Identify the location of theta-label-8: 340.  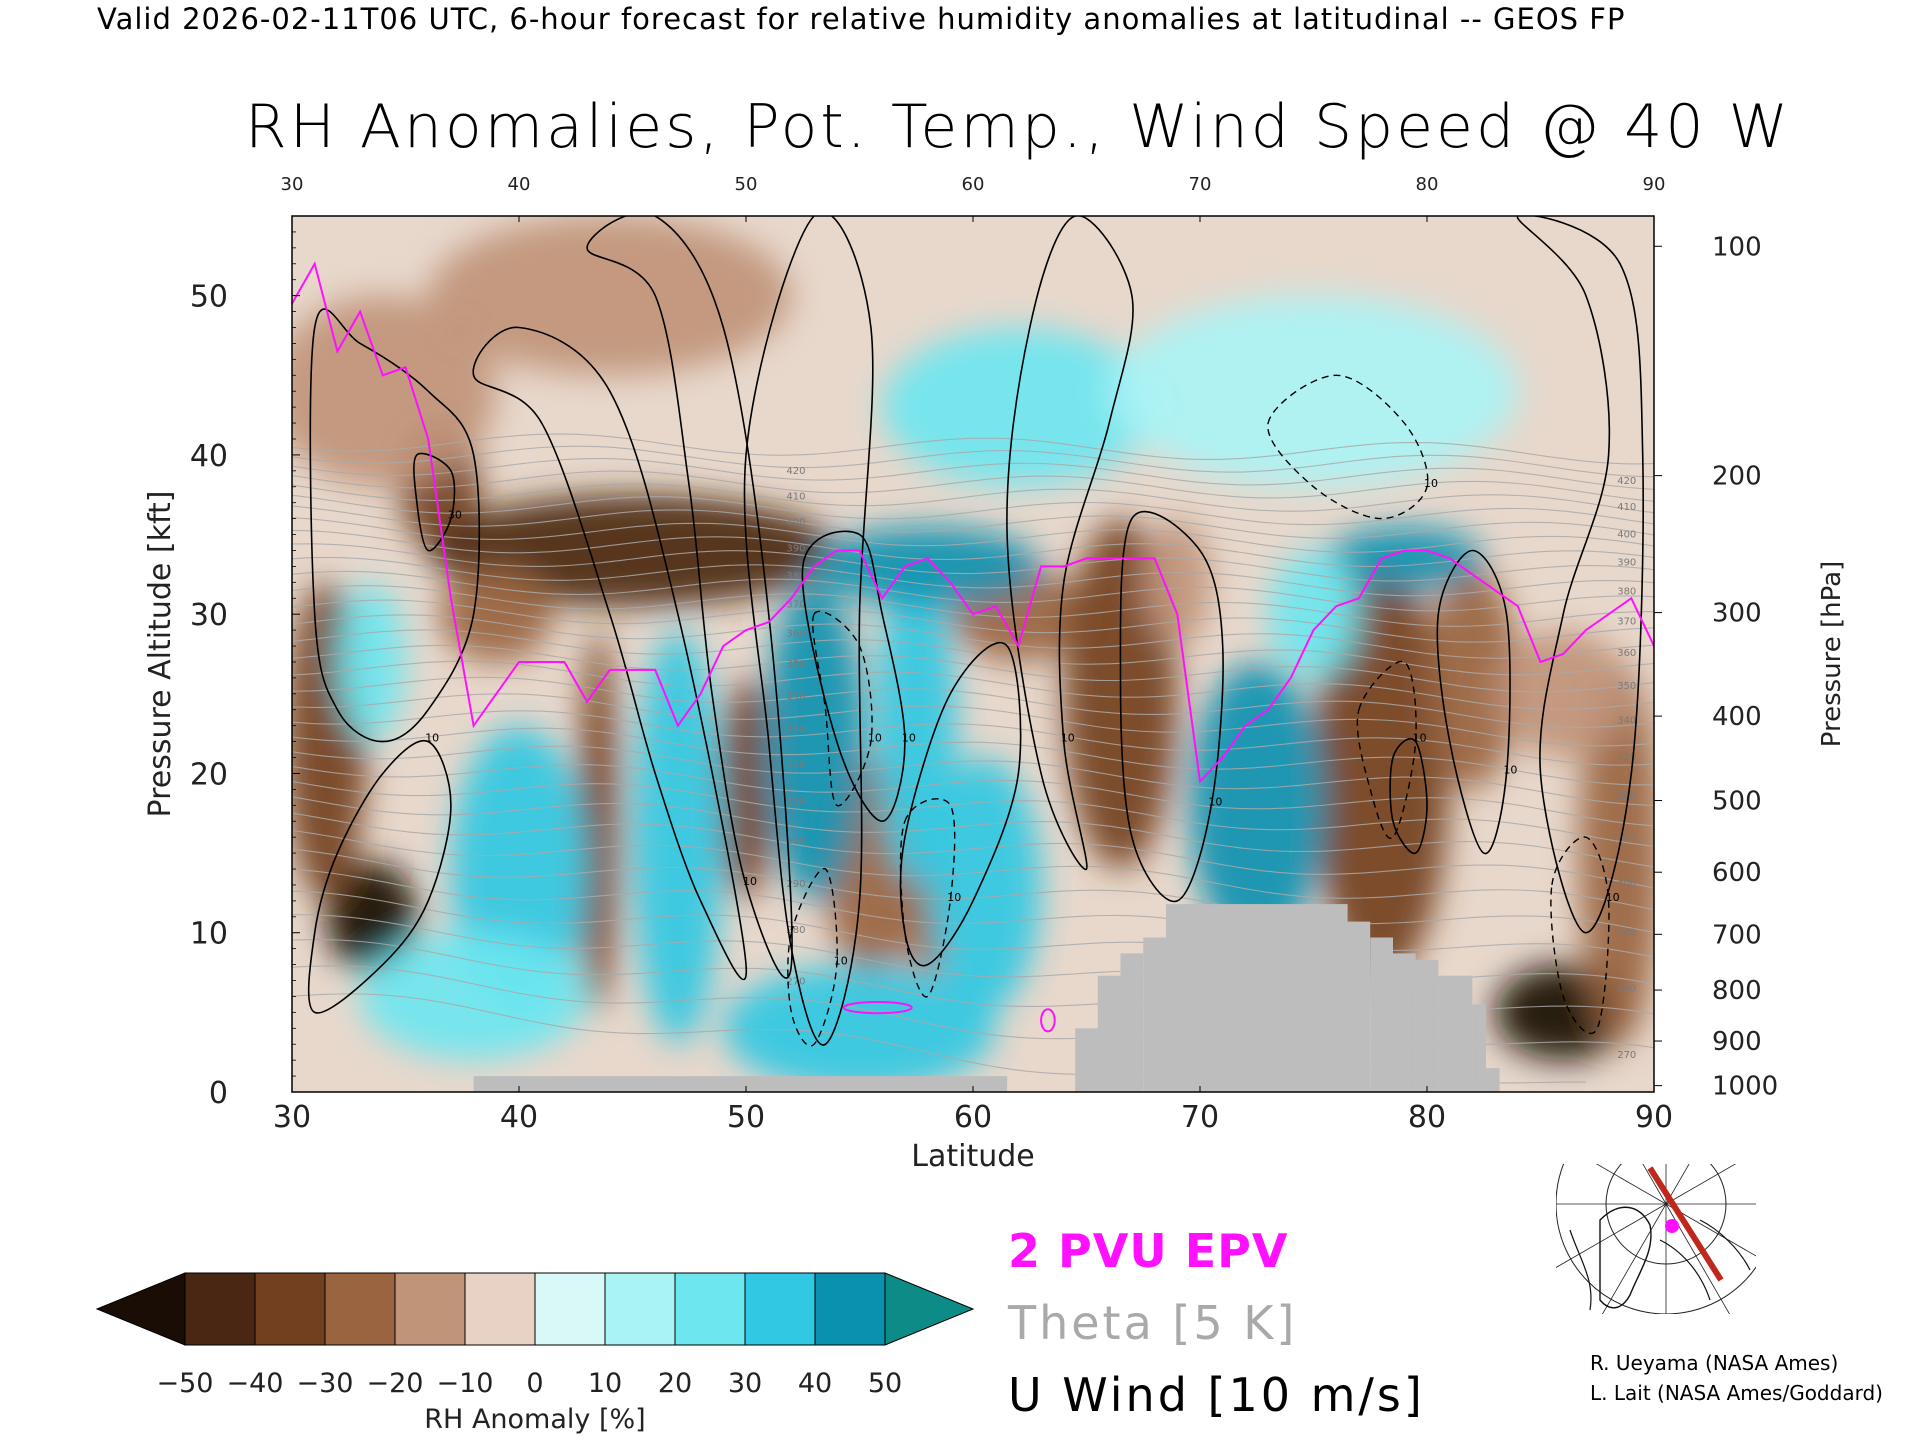
(1626, 720).